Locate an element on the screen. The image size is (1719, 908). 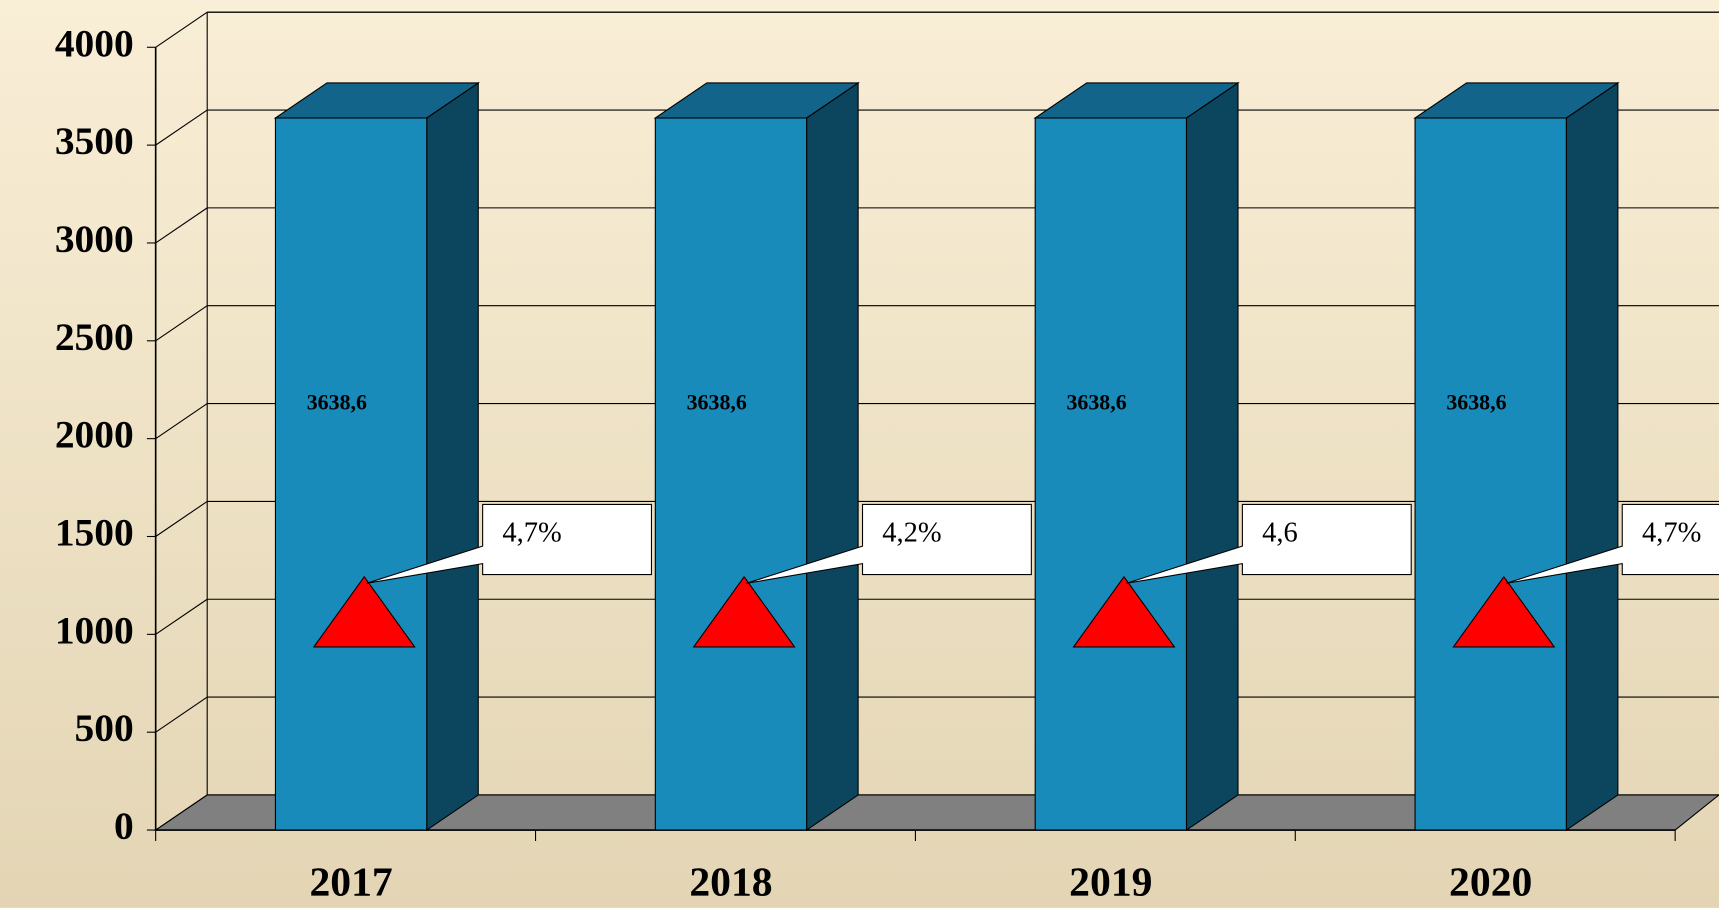
x-tick-label: 2019 is located at coordinates (1110, 883).